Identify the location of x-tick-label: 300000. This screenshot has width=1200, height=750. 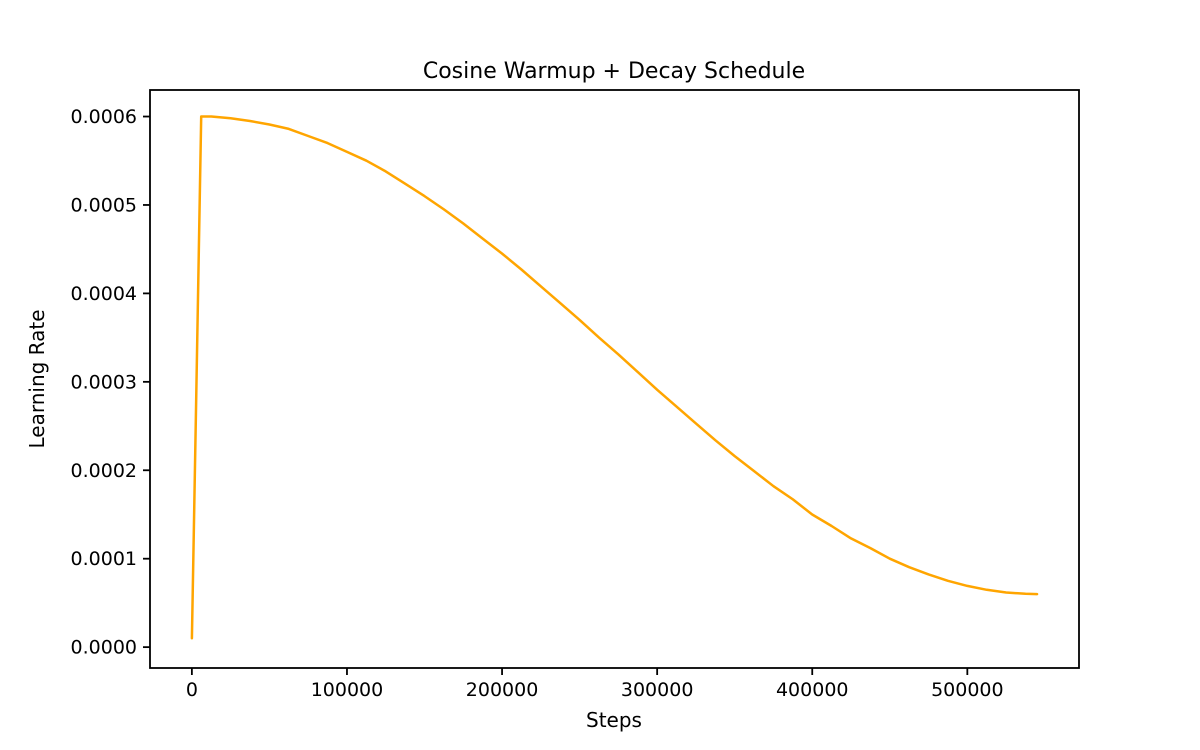
(657, 690).